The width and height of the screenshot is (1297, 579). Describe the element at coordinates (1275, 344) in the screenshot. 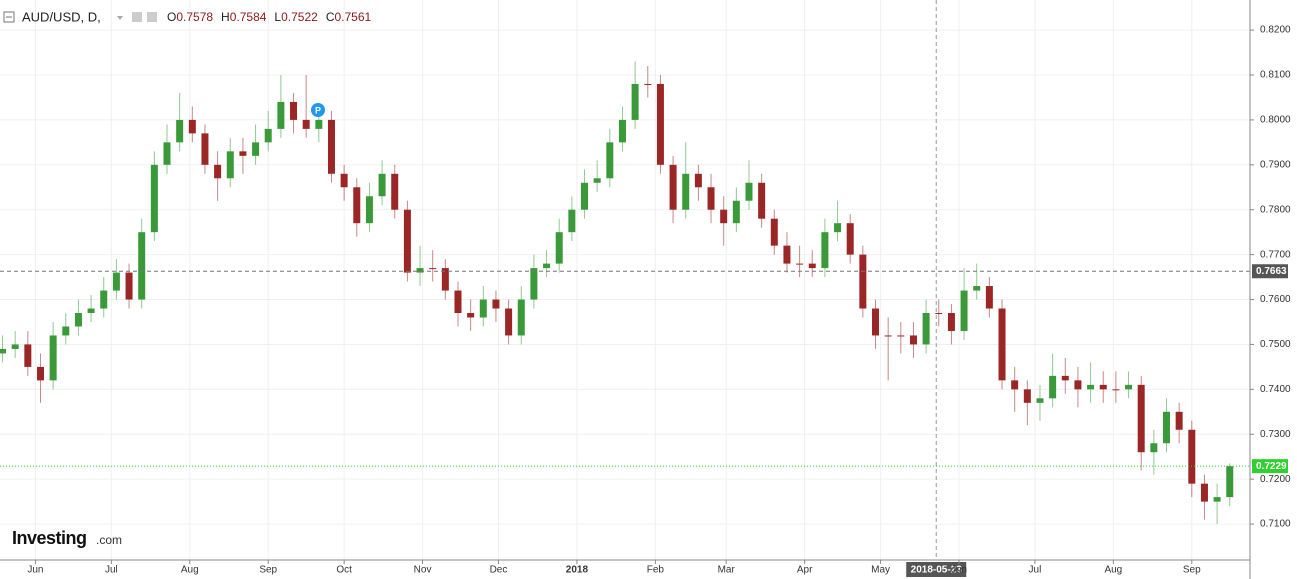

I see `y-tick-label: 0.7500` at that location.